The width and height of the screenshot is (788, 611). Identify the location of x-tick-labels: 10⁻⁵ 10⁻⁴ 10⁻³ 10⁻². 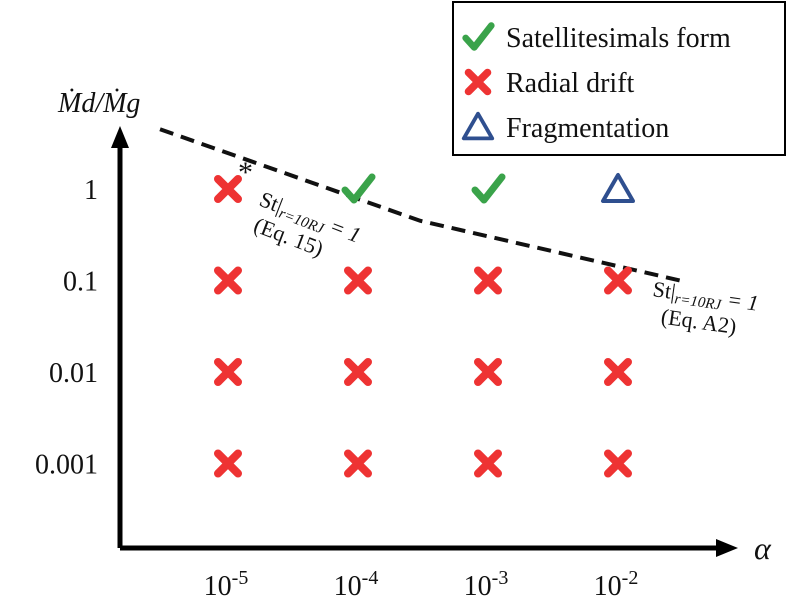
(421, 584).